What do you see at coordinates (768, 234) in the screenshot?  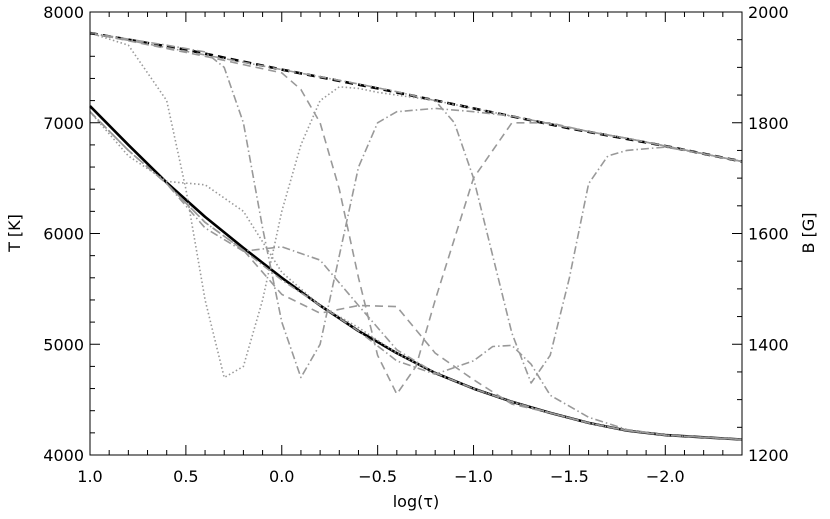 I see `y-right-tick-label: 1600` at bounding box center [768, 234].